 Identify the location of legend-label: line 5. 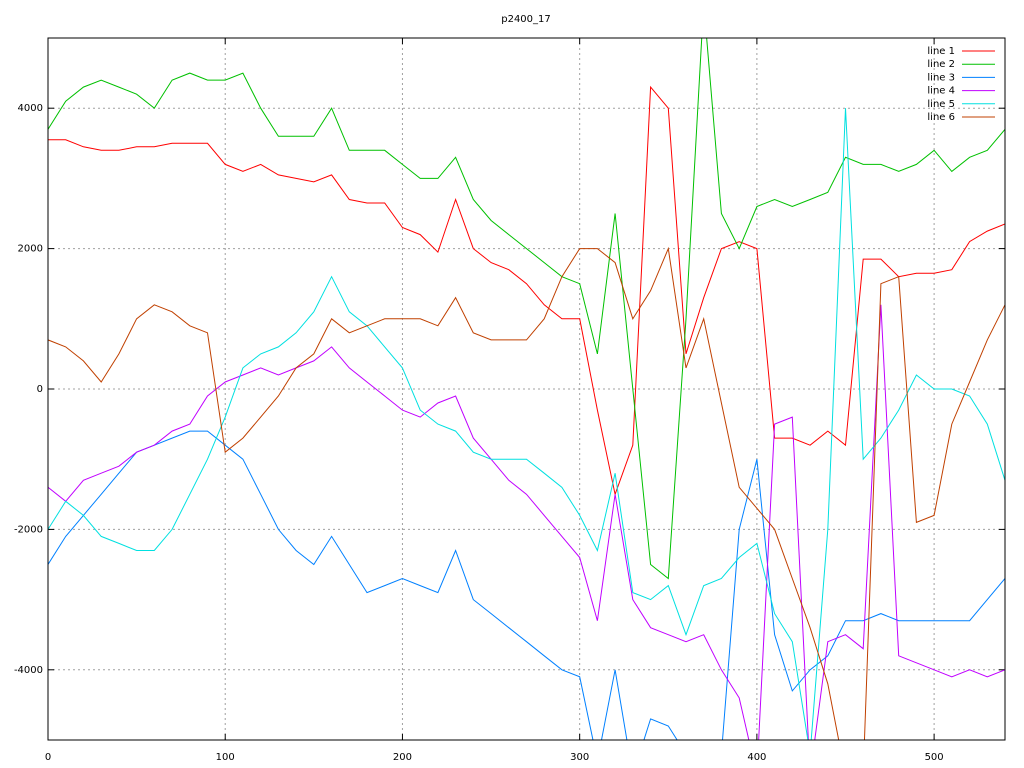
(941, 104).